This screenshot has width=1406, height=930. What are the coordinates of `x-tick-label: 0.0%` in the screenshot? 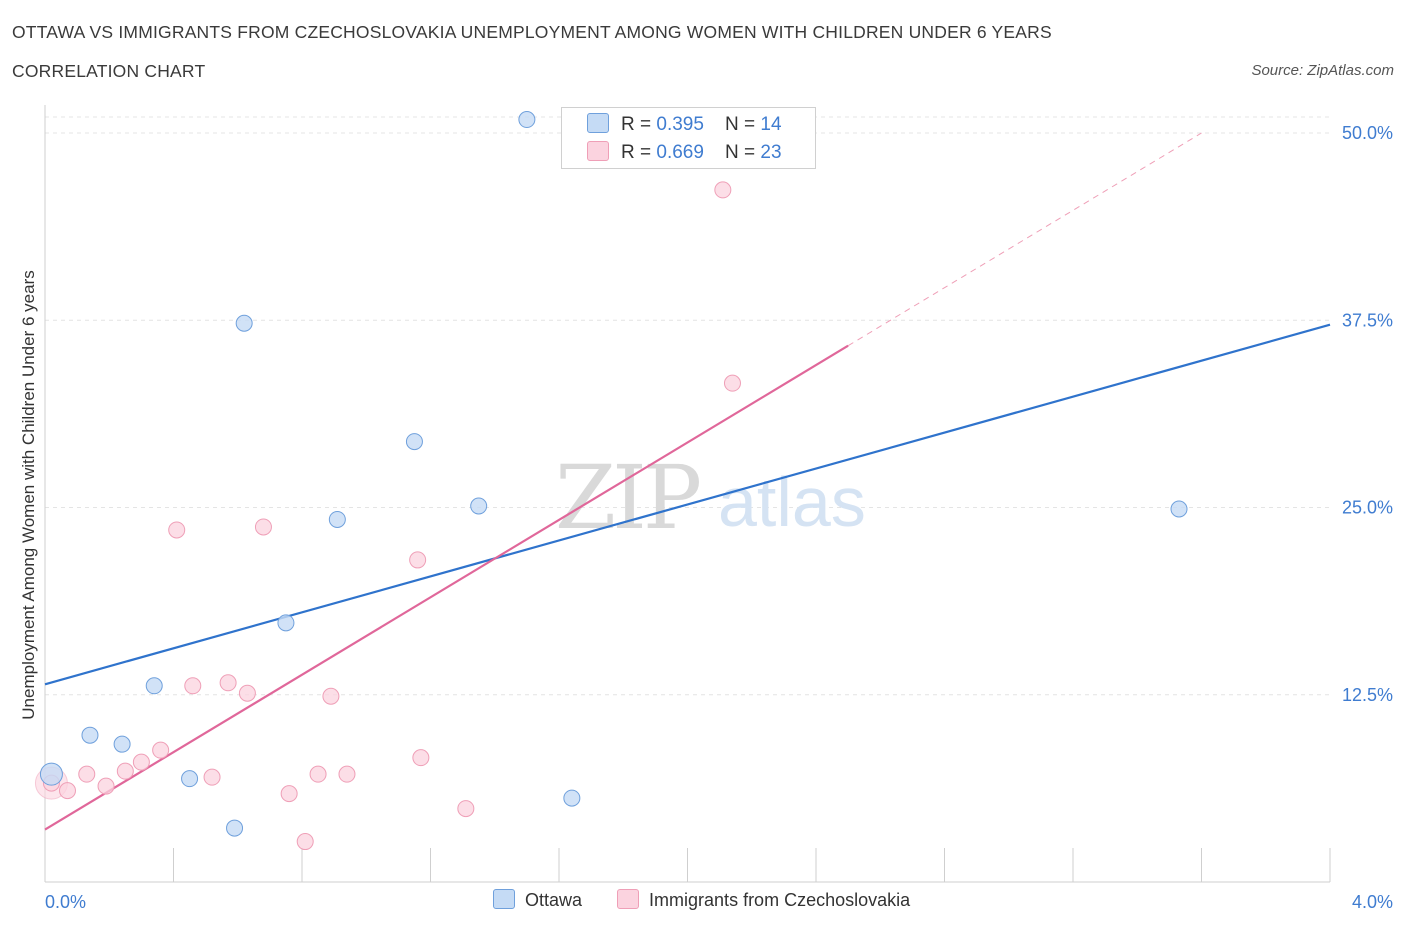 It's located at (65, 902).